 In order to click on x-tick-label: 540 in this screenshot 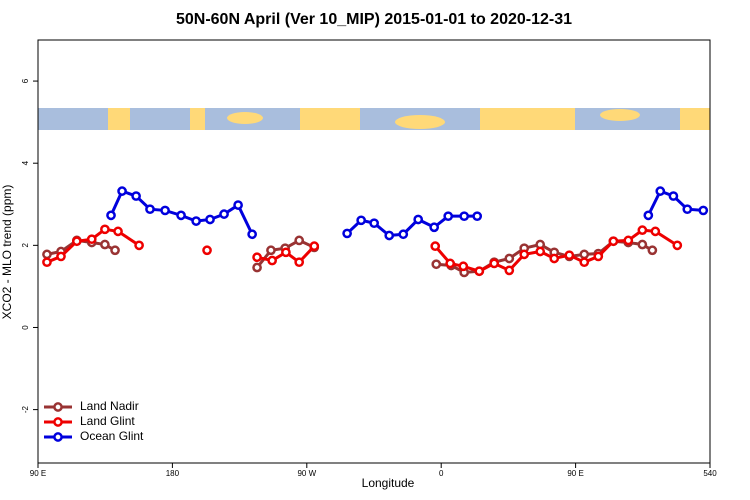, I will do `click(710, 473)`.